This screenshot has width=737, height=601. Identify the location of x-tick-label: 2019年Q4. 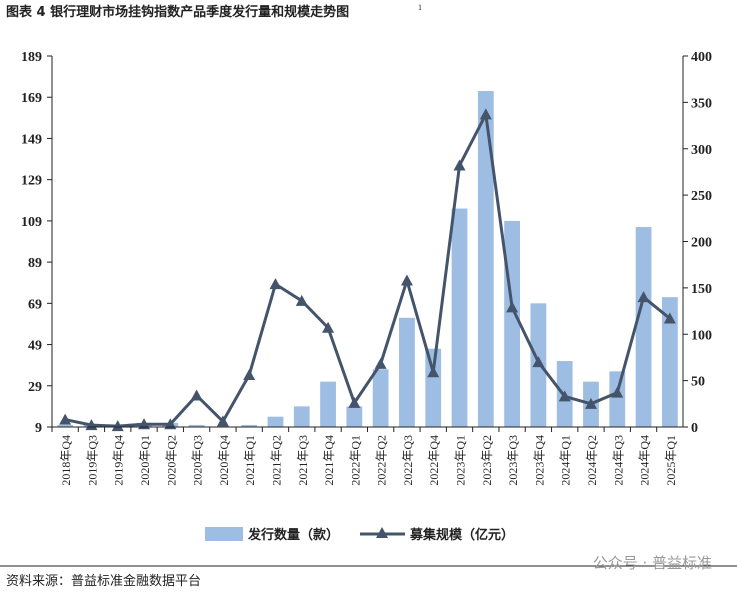
(119, 460).